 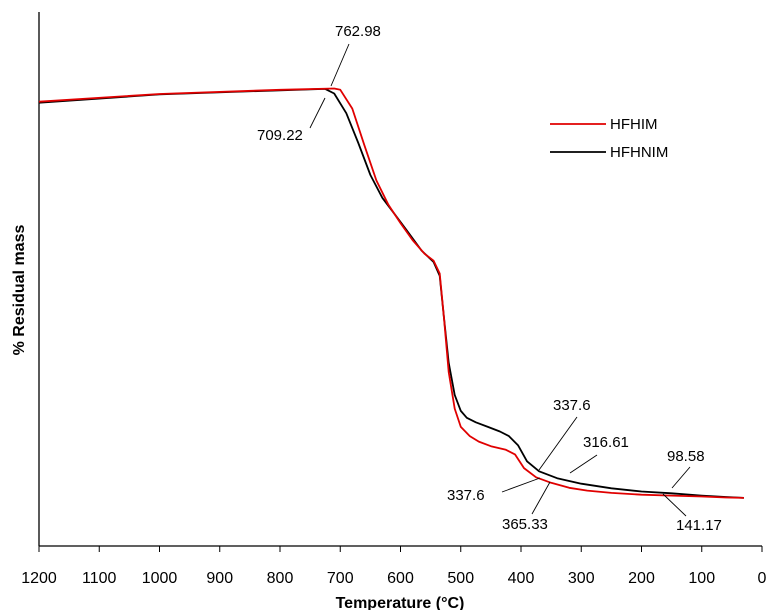 I want to click on x-tick-label: 300, so click(x=581, y=578).